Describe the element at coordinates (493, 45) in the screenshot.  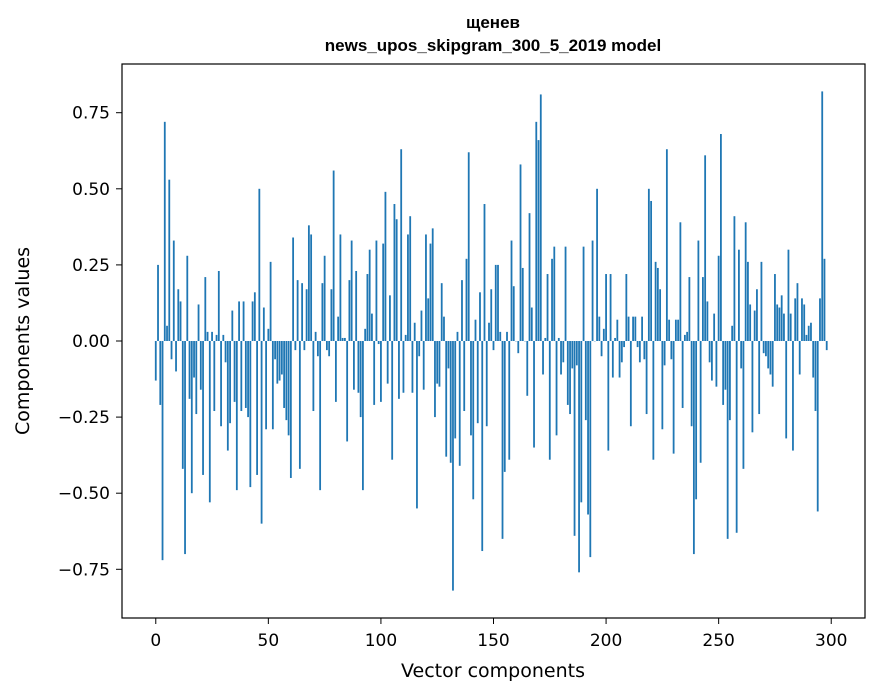
I see `chart-subtitle: news_upos_skipgram_300_5_2019 model` at that location.